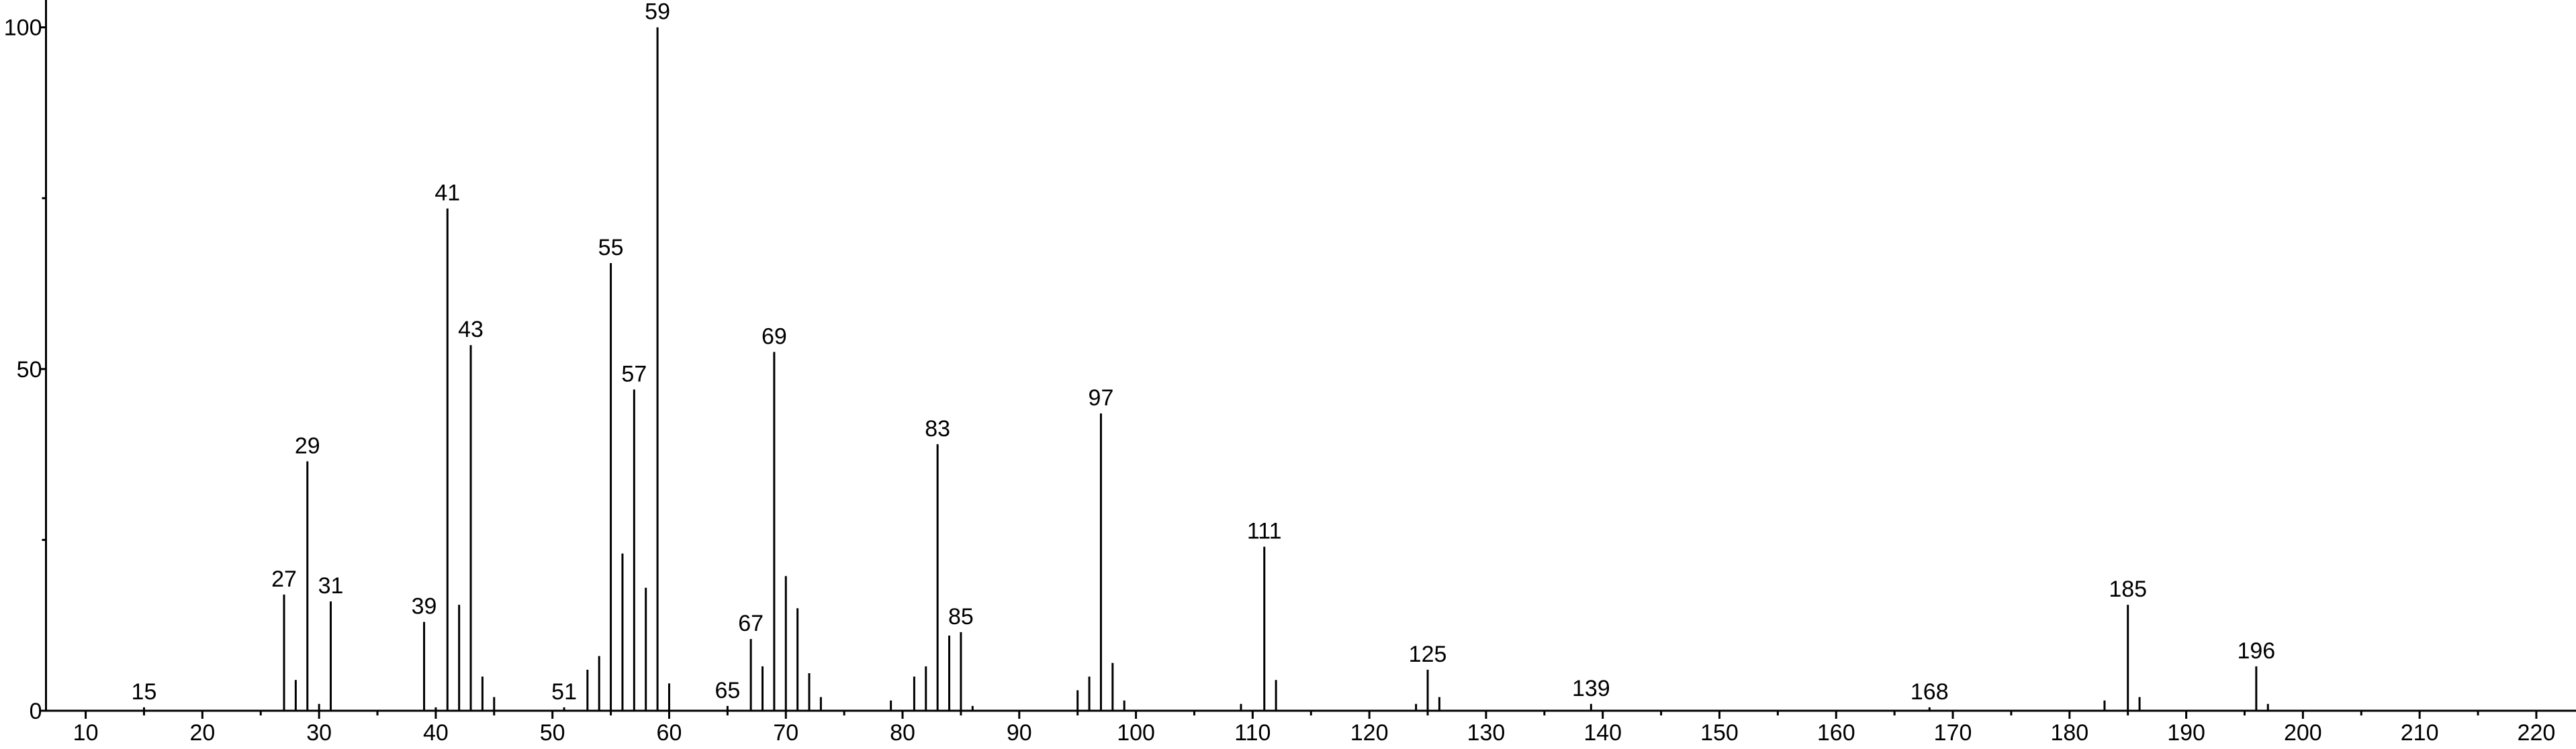 The image size is (2576, 749). I want to click on x-tick-label: 50, so click(552, 733).